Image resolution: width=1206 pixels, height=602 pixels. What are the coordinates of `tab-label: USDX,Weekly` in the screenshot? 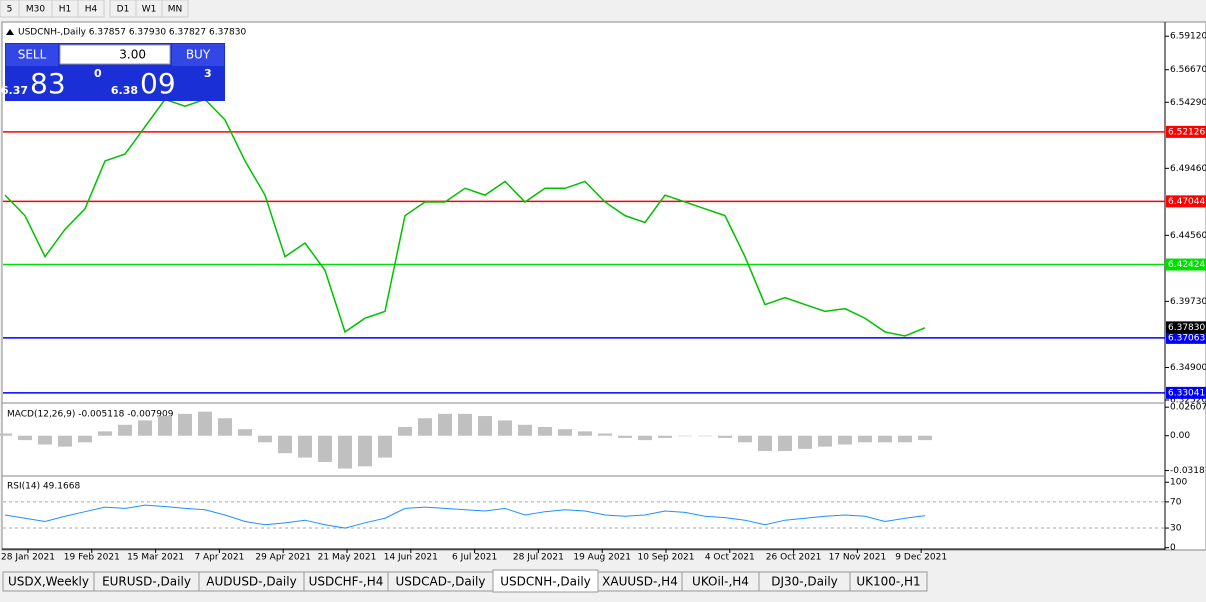 It's located at (48, 582).